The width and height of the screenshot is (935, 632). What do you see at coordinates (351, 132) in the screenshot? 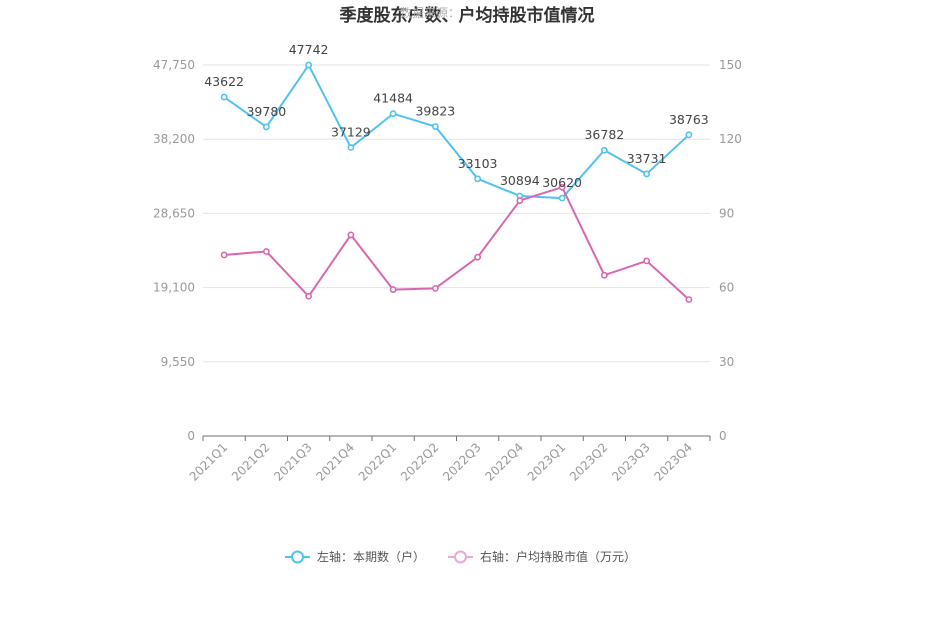
I see `data-label: 37129` at bounding box center [351, 132].